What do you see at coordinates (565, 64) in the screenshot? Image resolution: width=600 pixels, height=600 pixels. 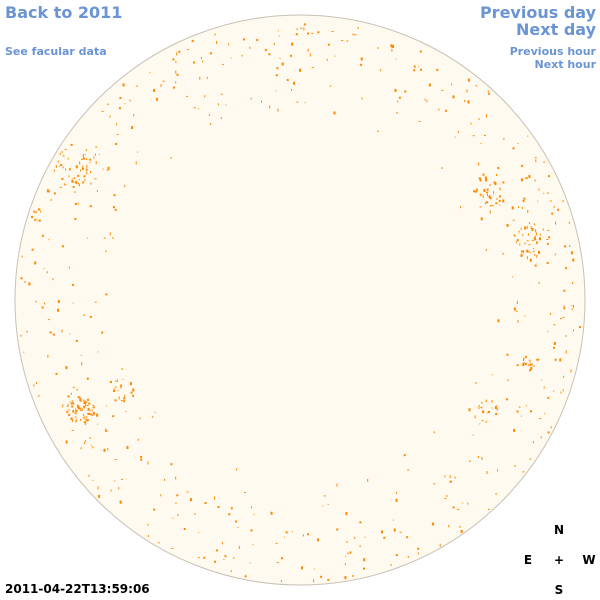 I see `next-hour-link: Next hour` at bounding box center [565, 64].